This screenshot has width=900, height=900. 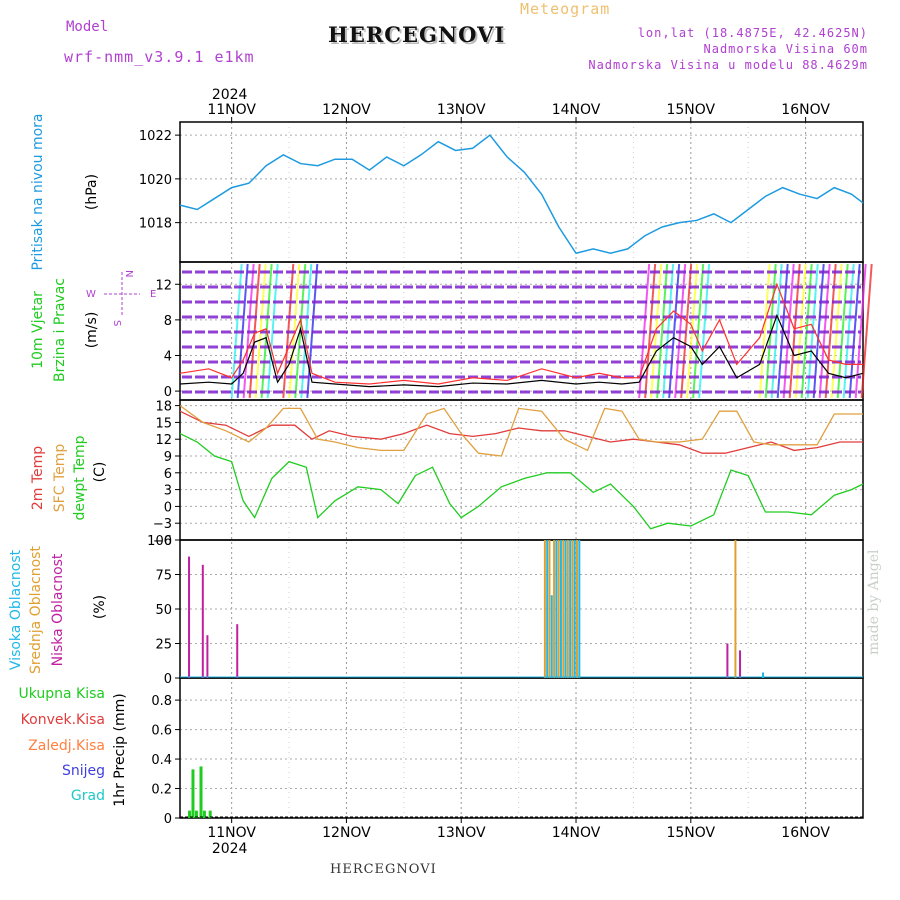 What do you see at coordinates (161, 790) in the screenshot?
I see `precip-ytick-label: 0.2` at bounding box center [161, 790].